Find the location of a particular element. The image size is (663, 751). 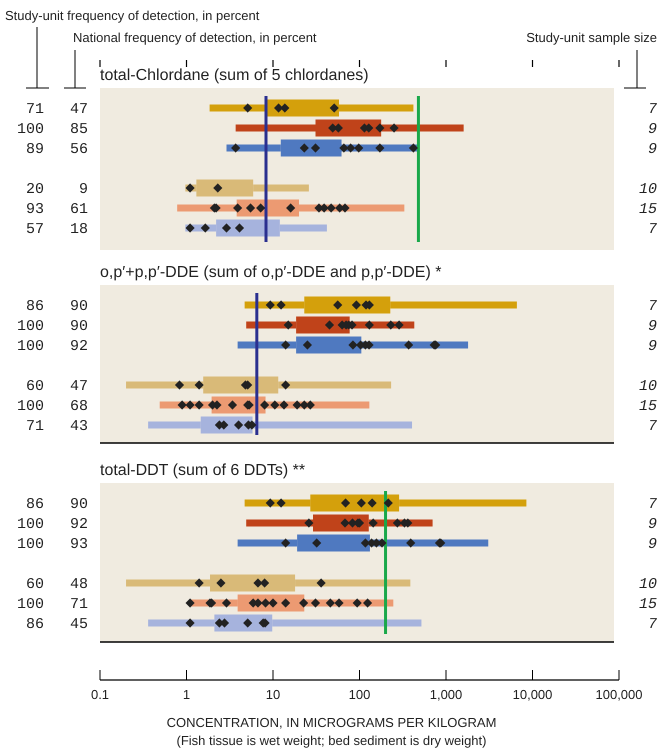

text: National frequency of detection, in percent is located at coordinates (195, 37).